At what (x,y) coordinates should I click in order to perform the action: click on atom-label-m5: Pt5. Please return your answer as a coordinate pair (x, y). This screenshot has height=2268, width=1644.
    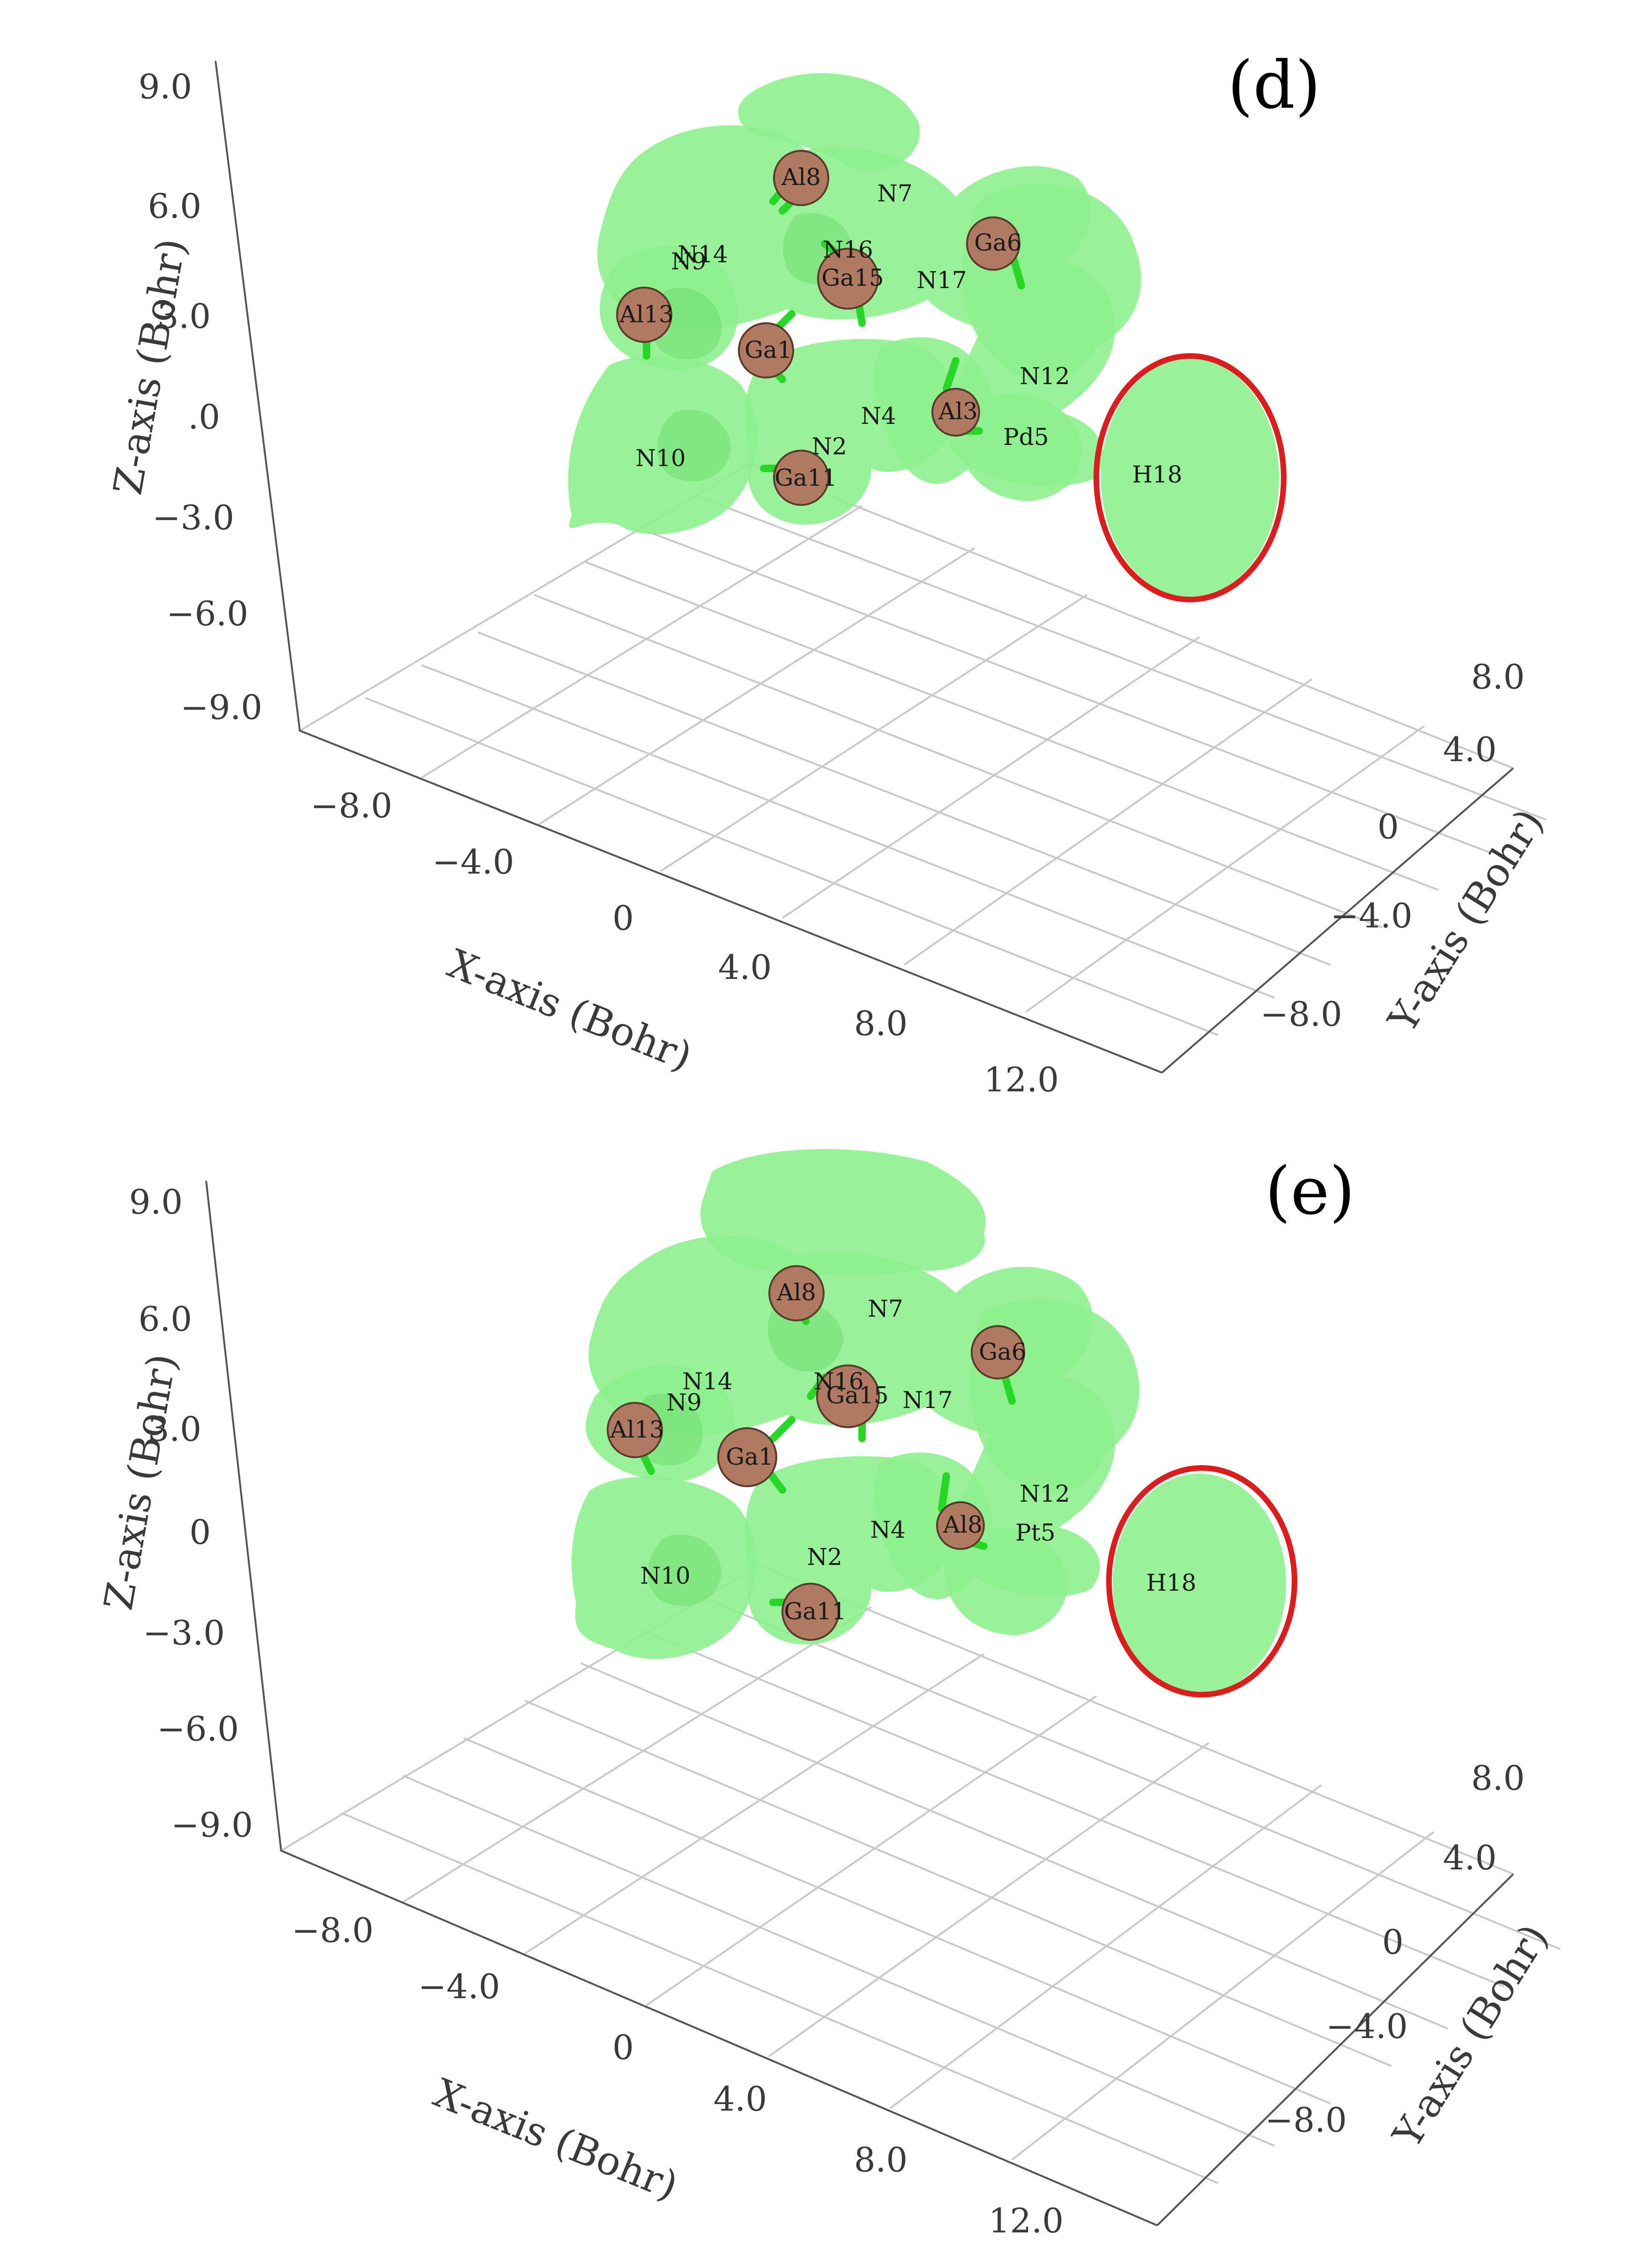
    Looking at the image, I should click on (1035, 1532).